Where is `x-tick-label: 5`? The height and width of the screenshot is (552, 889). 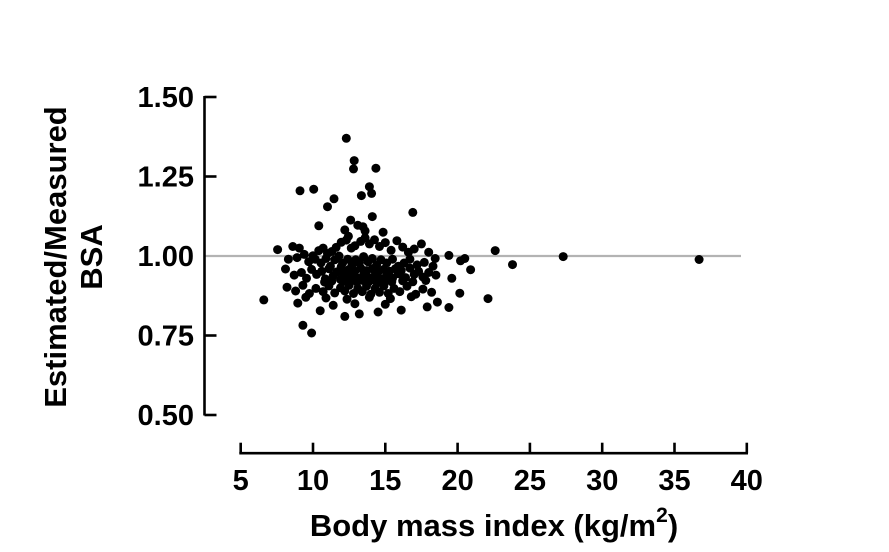
x-tick-label: 5 is located at coordinates (241, 481).